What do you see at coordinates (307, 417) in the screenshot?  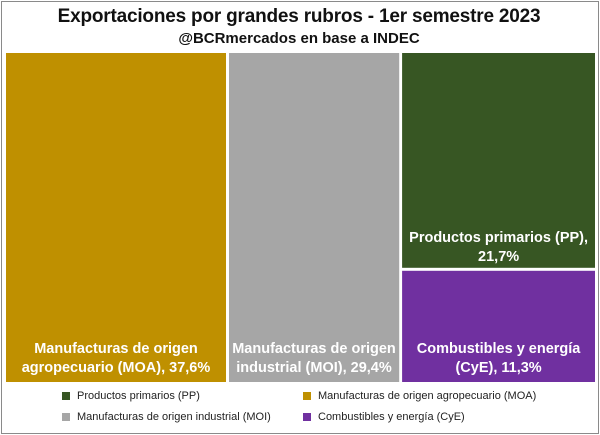 I see `legend-swatch-cye` at bounding box center [307, 417].